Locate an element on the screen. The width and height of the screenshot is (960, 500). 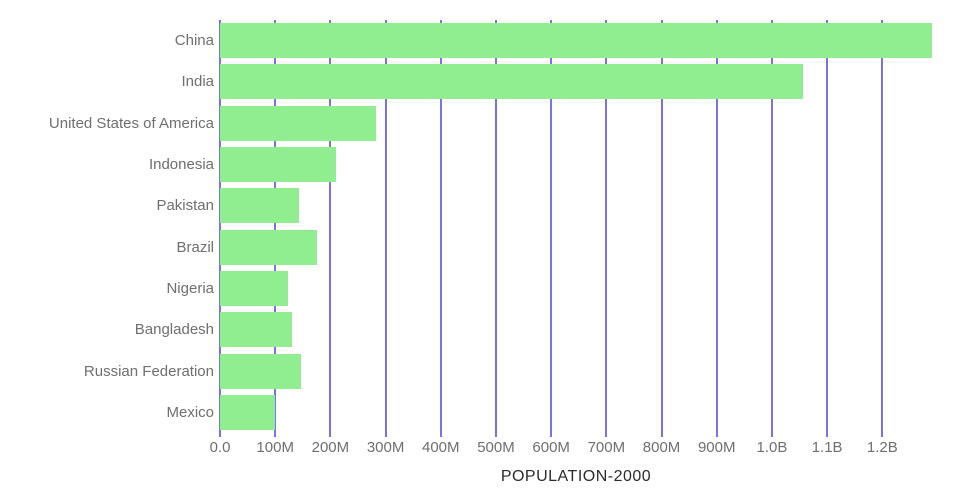
x-tick-900m: 900M is located at coordinates (716, 447).